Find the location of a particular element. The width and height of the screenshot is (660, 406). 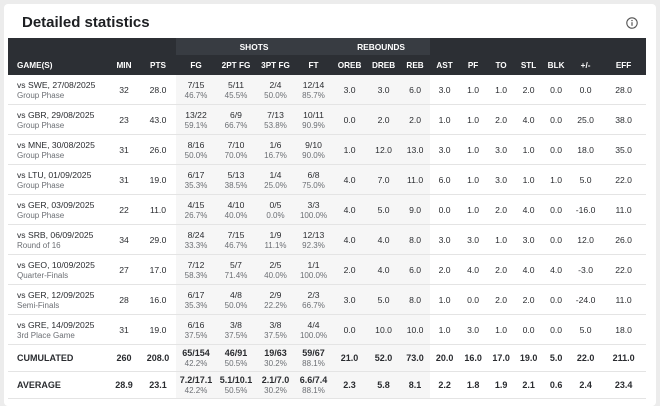

stat-cell: 5/7 71.4% is located at coordinates (236, 269).